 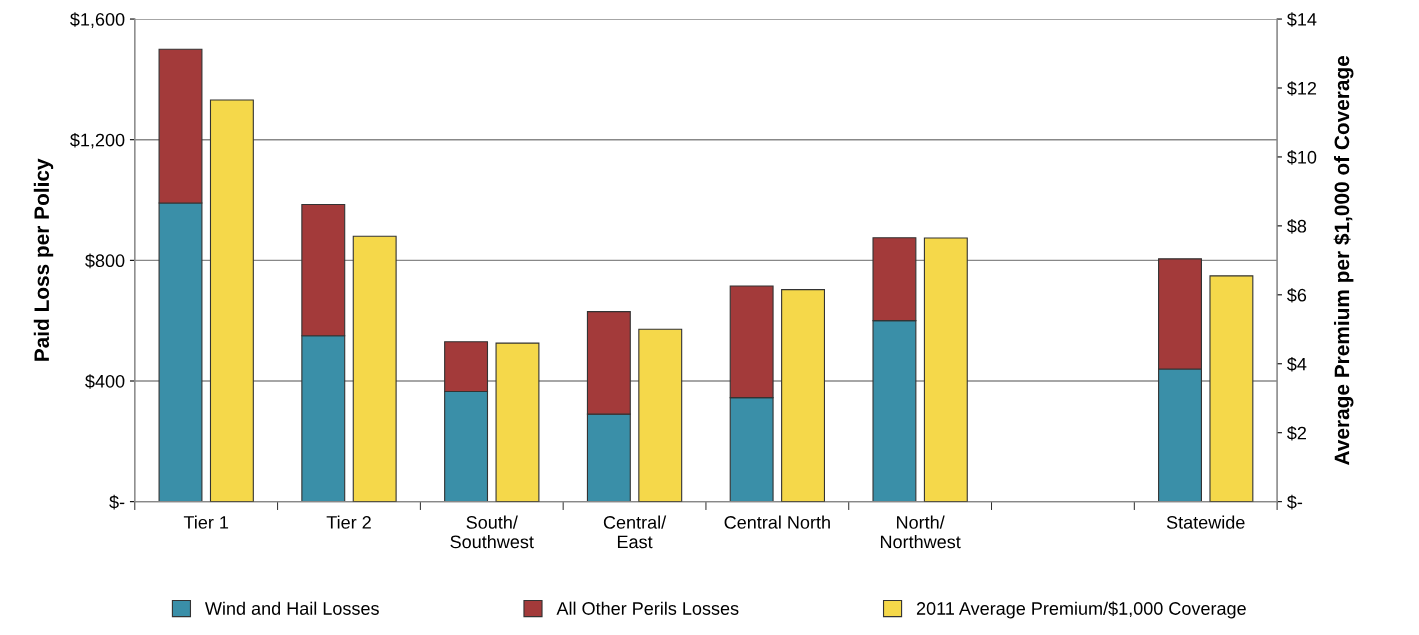 I want to click on y2-tick-label: $14, so click(x=1302, y=19).